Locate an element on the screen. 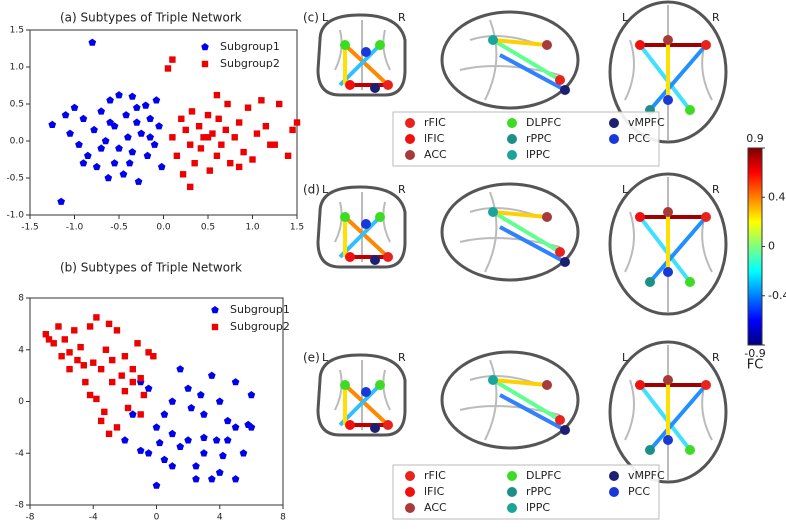  colorbar-tick-label: 0.45 is located at coordinates (777, 196).